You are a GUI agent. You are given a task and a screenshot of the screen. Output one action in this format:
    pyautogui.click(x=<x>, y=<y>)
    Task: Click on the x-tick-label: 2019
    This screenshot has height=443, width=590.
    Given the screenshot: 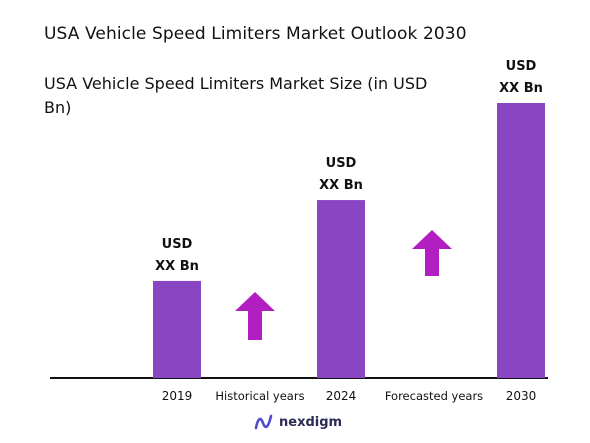 What is the action you would take?
    pyautogui.click(x=177, y=396)
    